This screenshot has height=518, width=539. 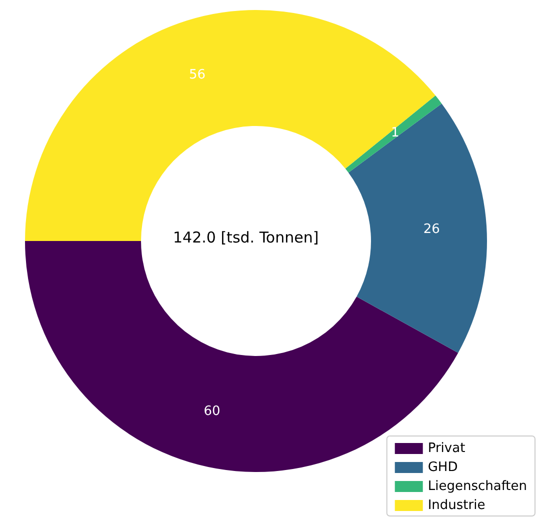 What do you see at coordinates (431, 229) in the screenshot?
I see `data-label: 26` at bounding box center [431, 229].